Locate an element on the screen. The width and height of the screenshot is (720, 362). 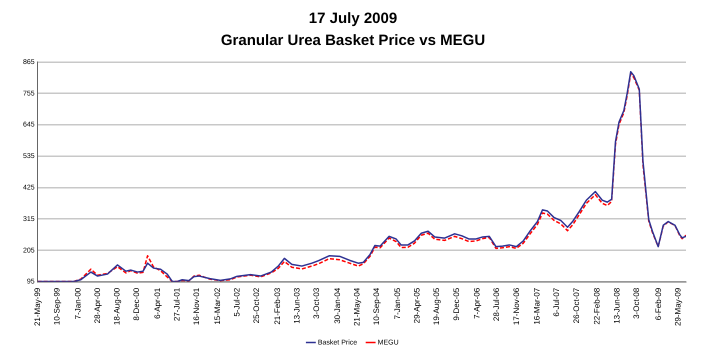
x-tick-label: 28-Apr-00 is located at coordinates (97, 305).